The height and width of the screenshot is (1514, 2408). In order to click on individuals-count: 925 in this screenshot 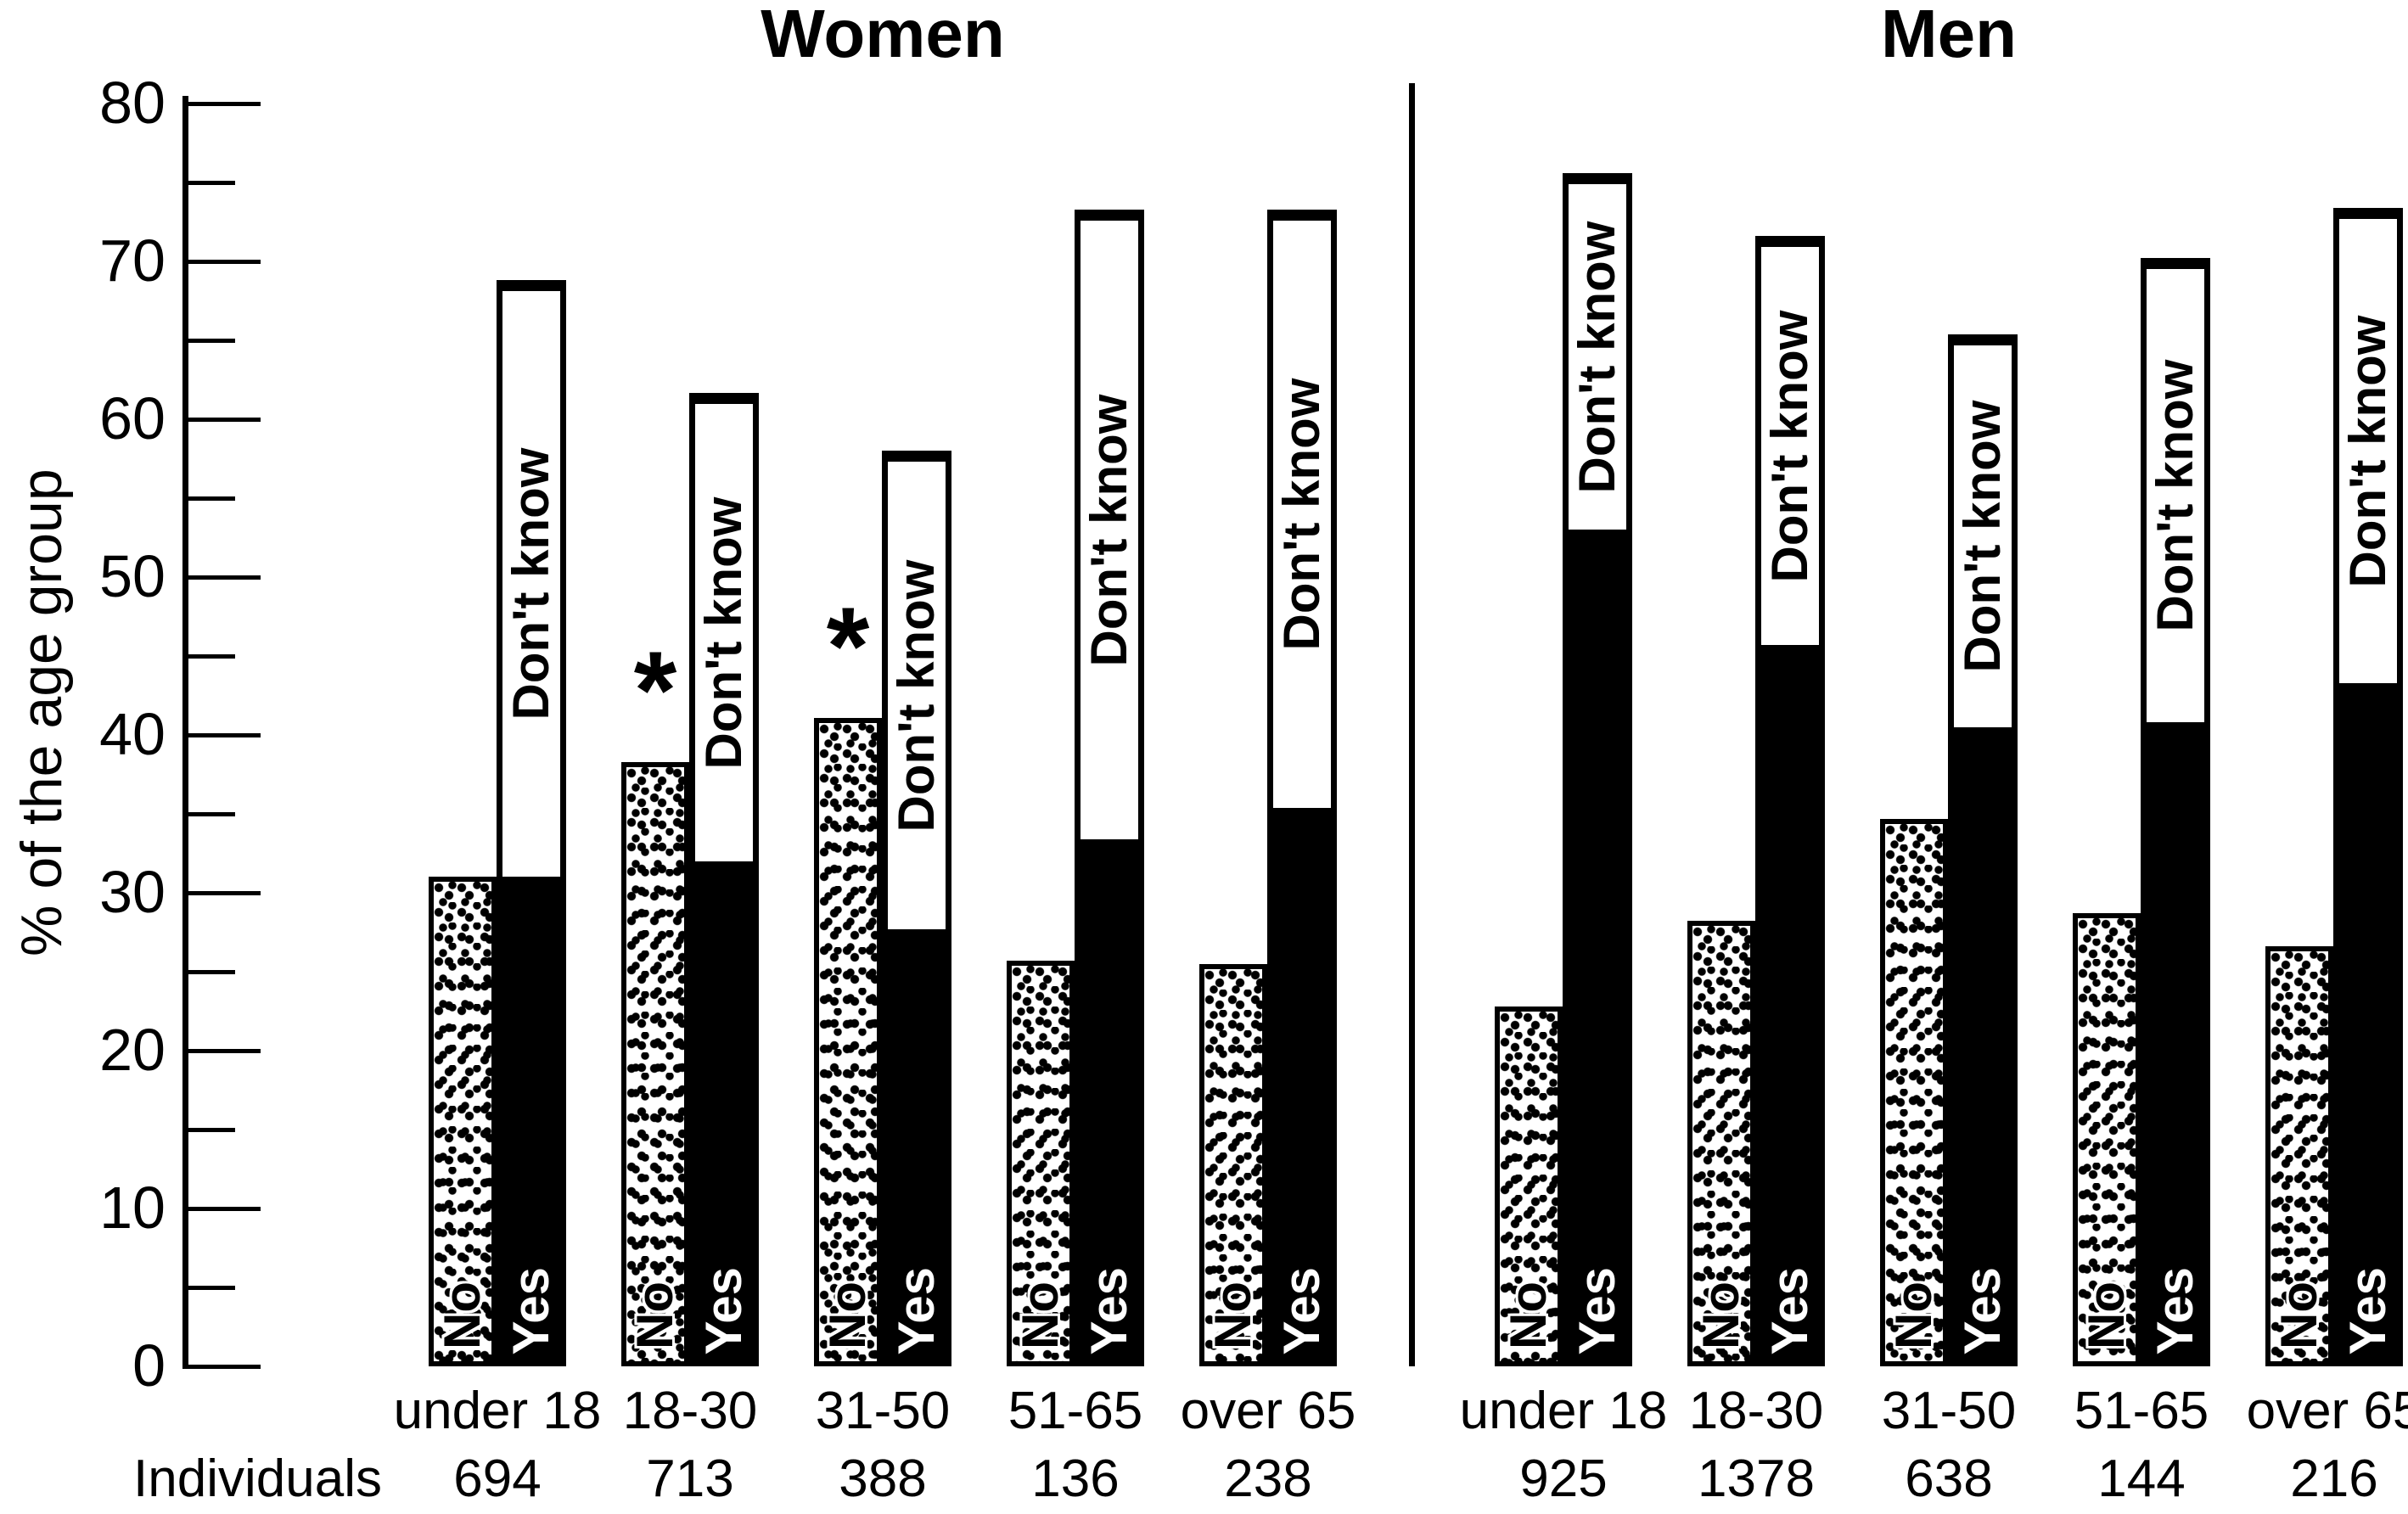, I will do `click(1563, 1479)`.